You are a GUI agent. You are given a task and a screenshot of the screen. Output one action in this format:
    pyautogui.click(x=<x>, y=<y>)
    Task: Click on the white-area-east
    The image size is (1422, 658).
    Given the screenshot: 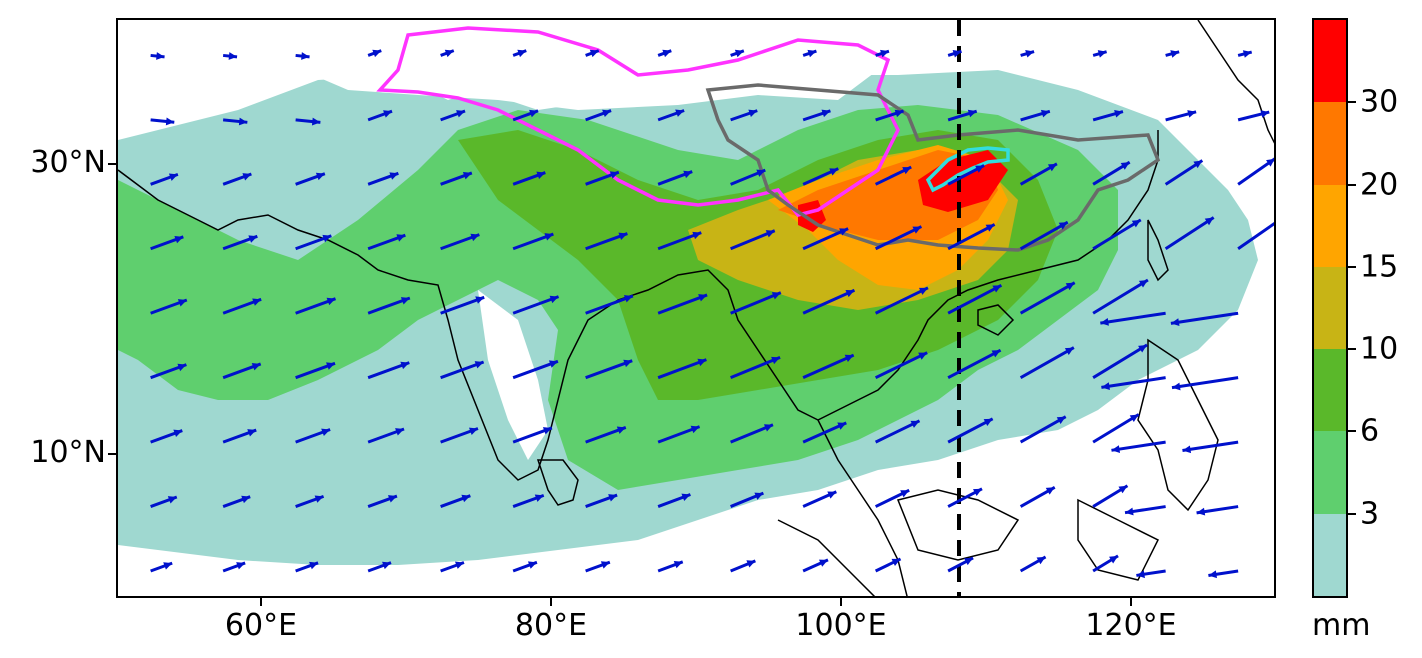 What is the action you would take?
    pyautogui.click(x=1176, y=55)
    